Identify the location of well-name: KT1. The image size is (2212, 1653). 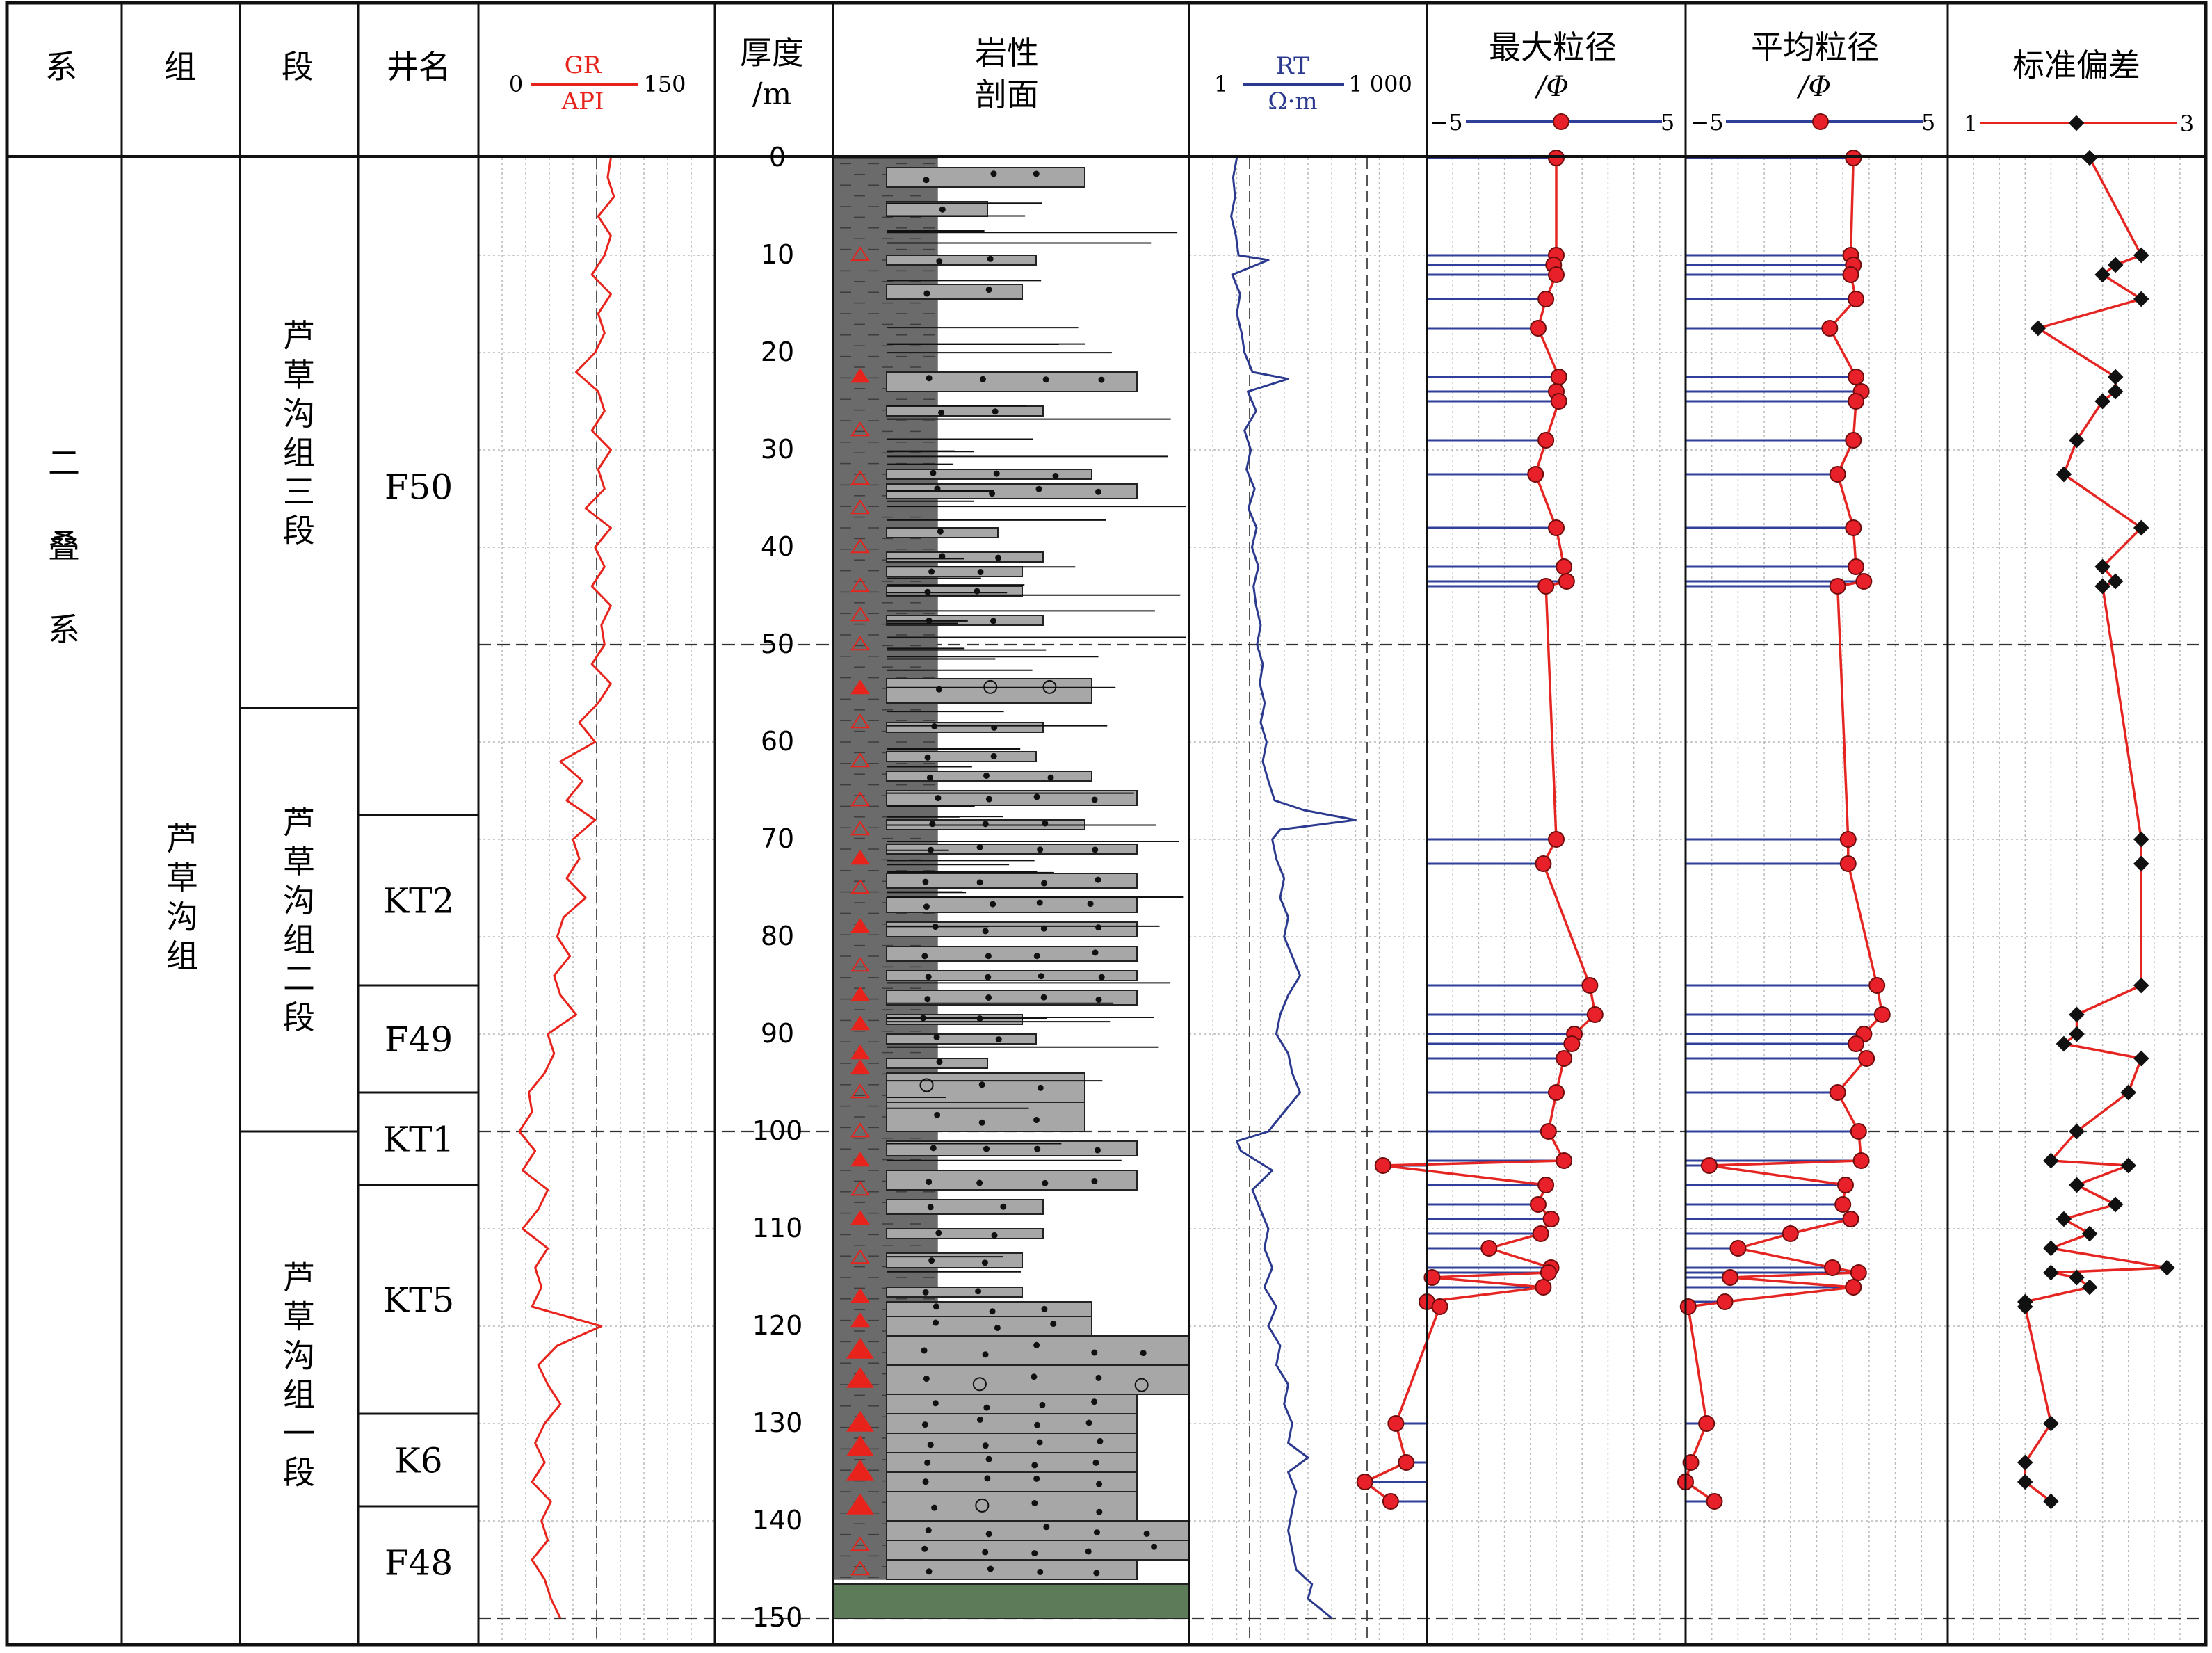
(419, 1140).